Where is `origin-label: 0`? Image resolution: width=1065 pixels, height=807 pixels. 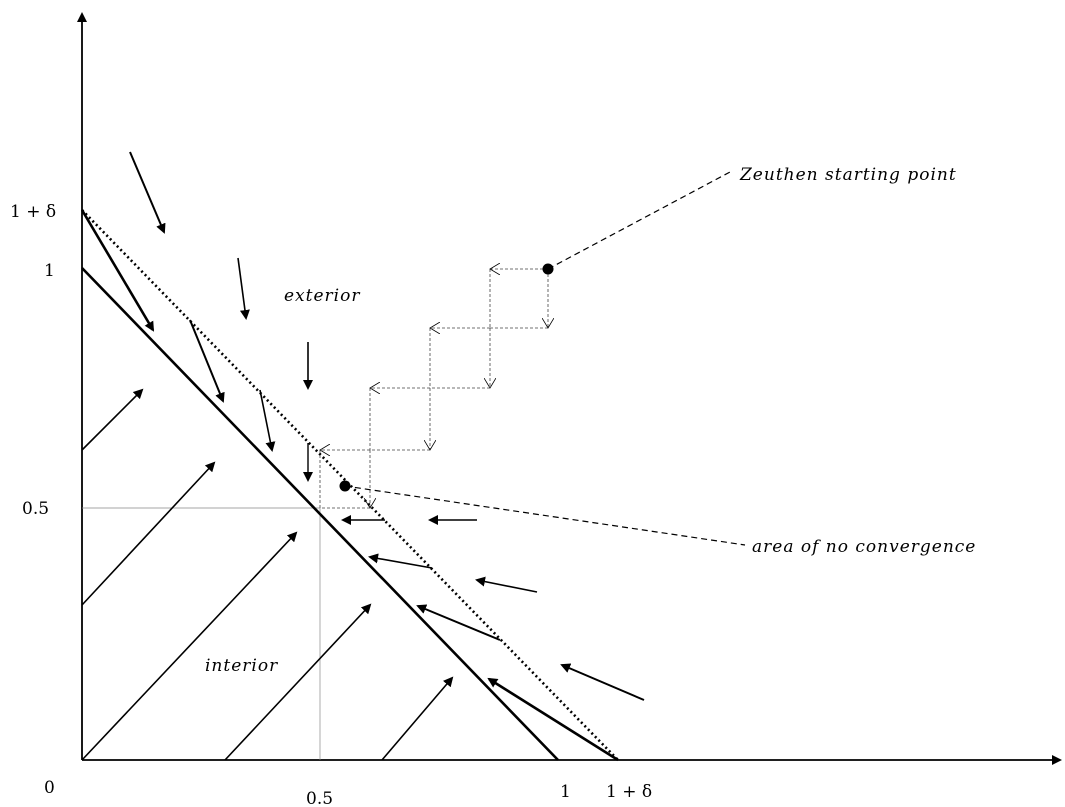
origin-label: 0 is located at coordinates (49, 788).